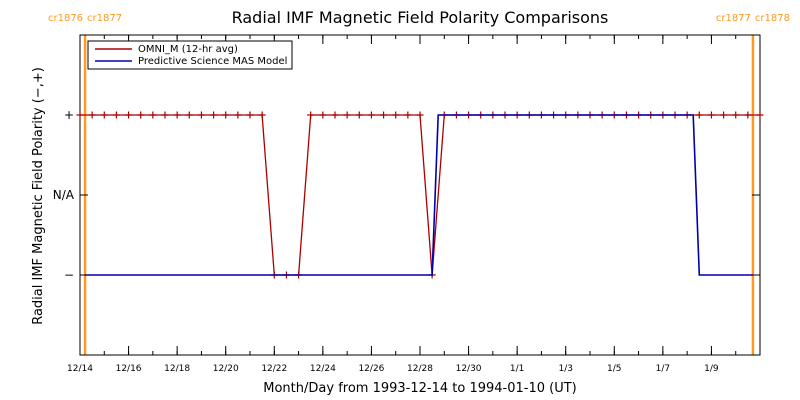 Image resolution: width=800 pixels, height=400 pixels. Describe the element at coordinates (129, 369) in the screenshot. I see `x-tick-label: 12/16` at that location.